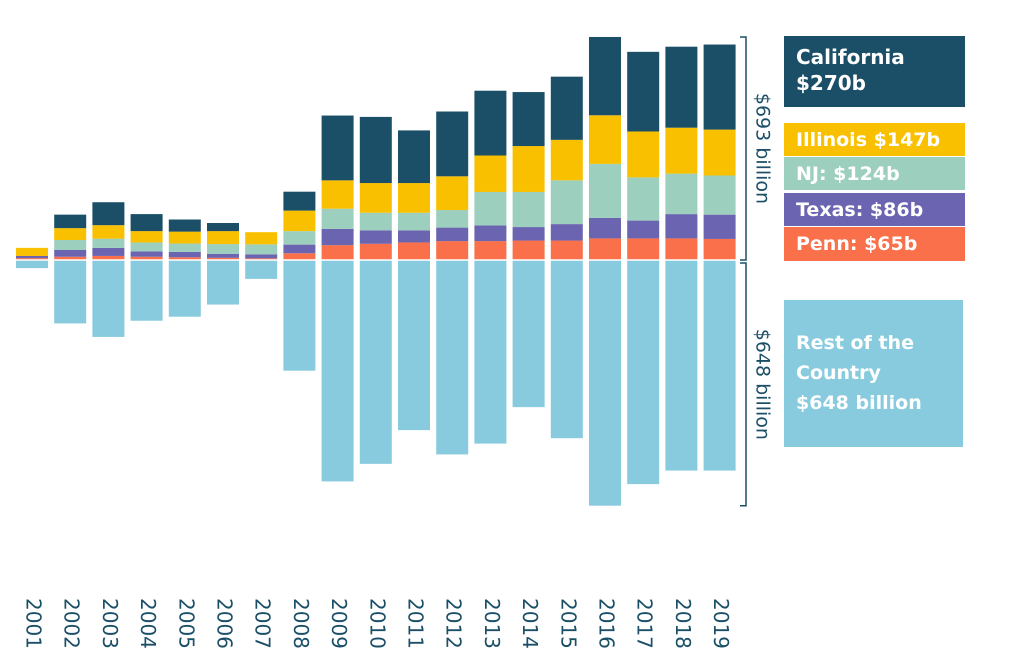 Image resolution: width=1024 pixels, height=655 pixels. I want to click on x-tick-label: 2005, so click(186, 623).